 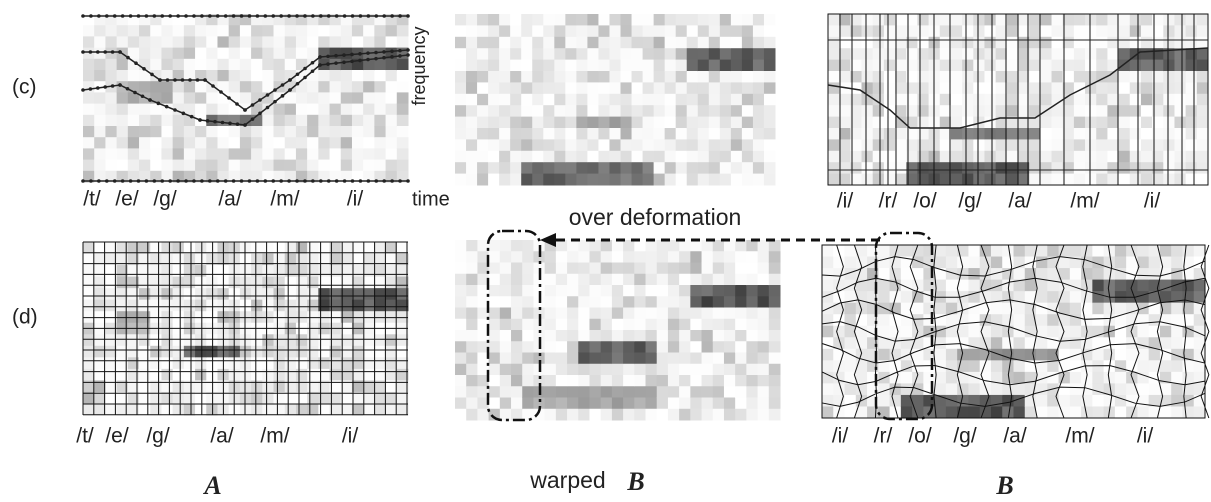 What do you see at coordinates (888, 201) in the screenshot?
I see `phoneme-label: /r/` at bounding box center [888, 201].